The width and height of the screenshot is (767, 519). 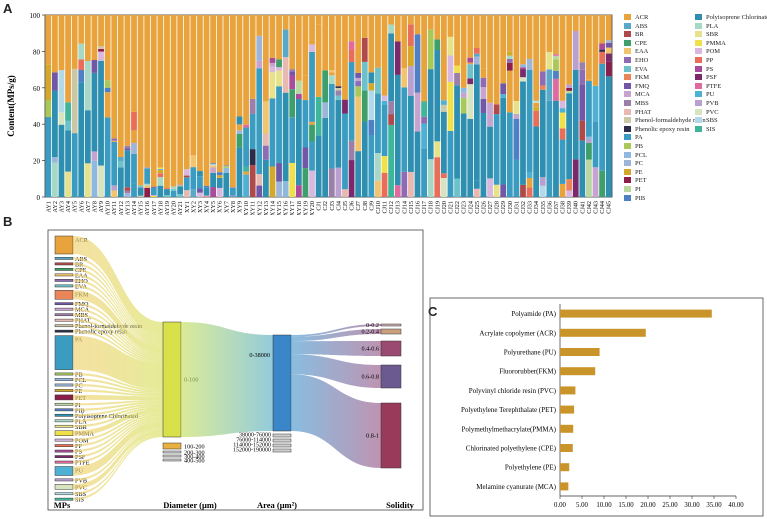 I want to click on legend-label: Phenolic epoxy resin, so click(x=662, y=129).